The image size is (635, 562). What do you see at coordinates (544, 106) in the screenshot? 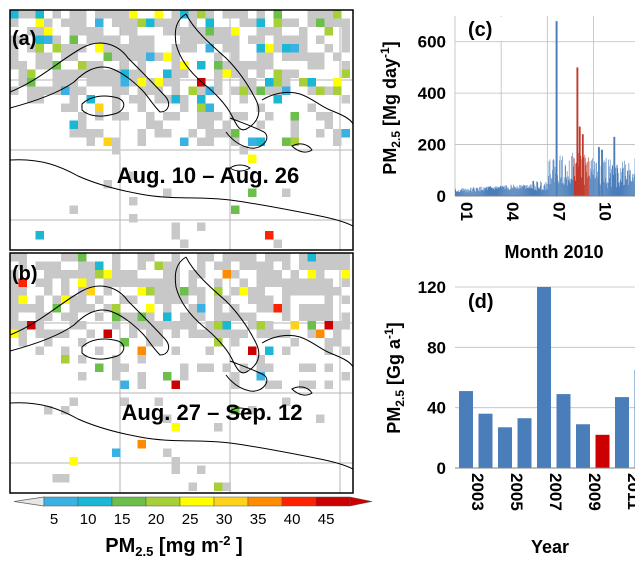
I see `chart-c-gridlines` at bounding box center [544, 106].